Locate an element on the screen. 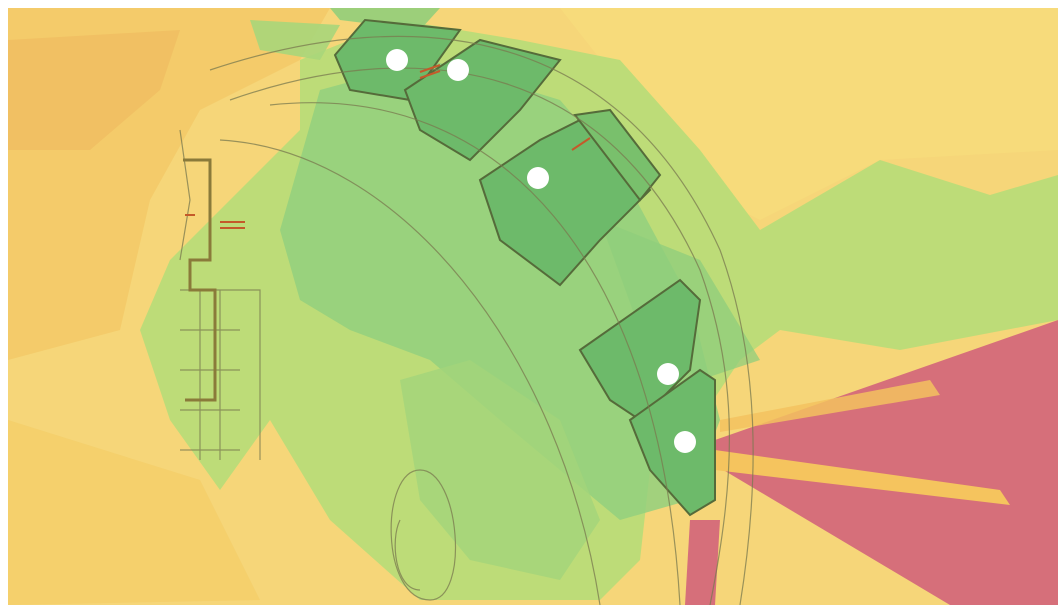  good-signal-zone is located at coordinates (295, 40).